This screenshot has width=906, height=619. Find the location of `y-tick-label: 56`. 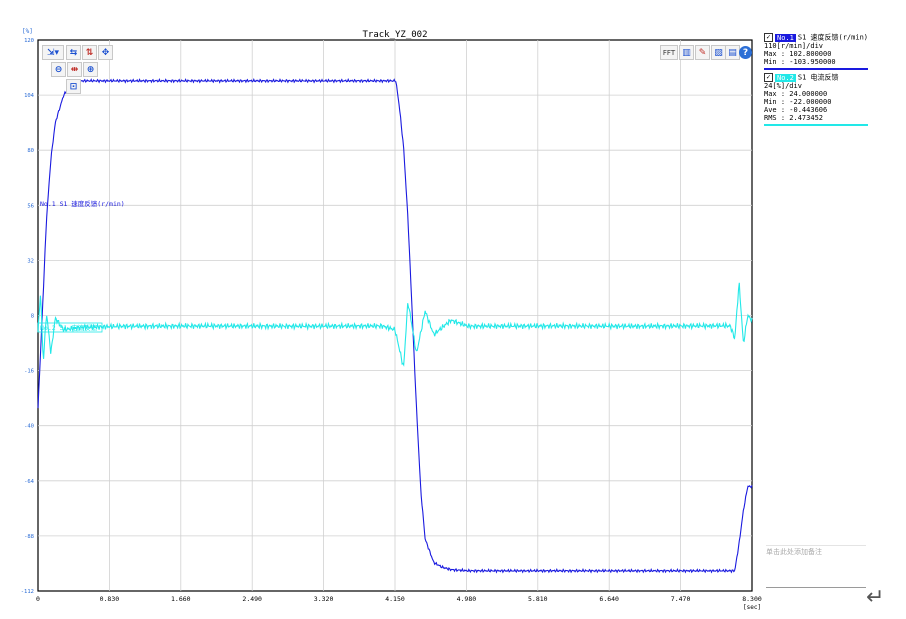

y-tick-label: 56 is located at coordinates (30, 206).